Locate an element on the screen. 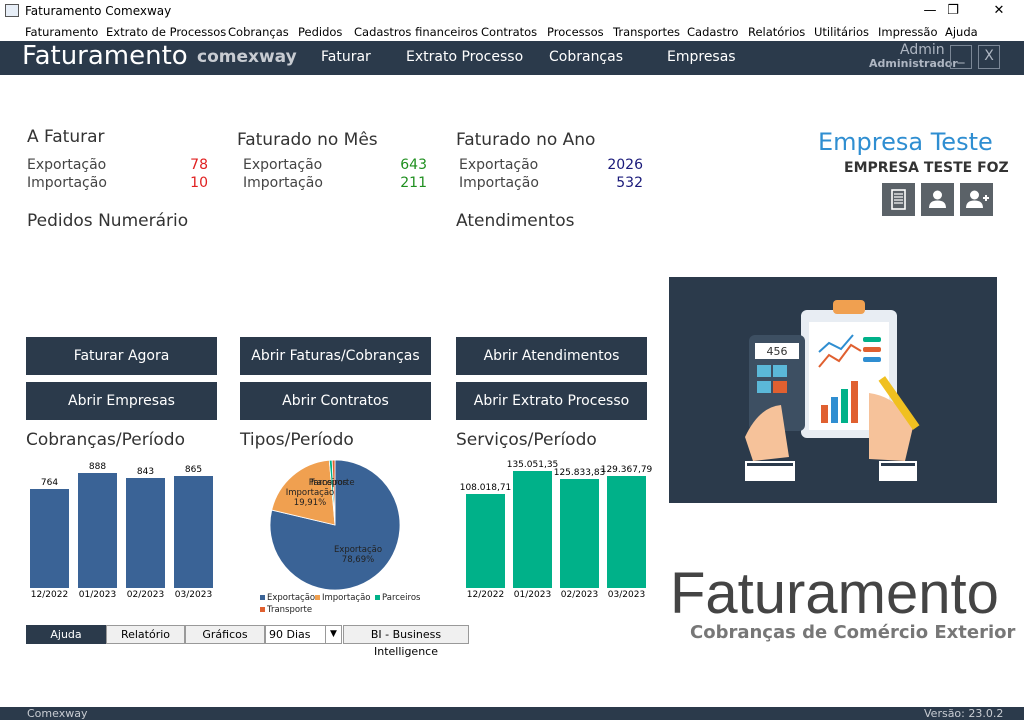 The height and width of the screenshot is (720, 1024). legend-label: Transporte is located at coordinates (289, 610).